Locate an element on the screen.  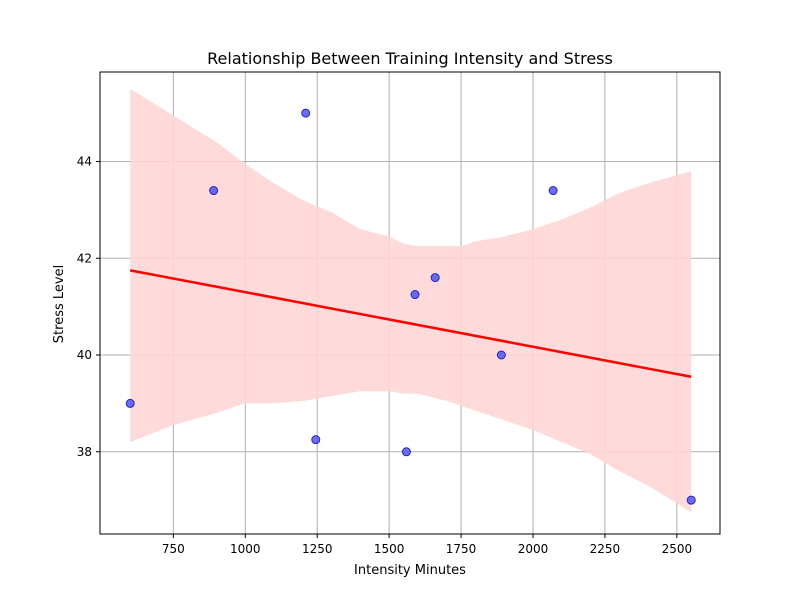
x-tick-label: 2500 is located at coordinates (677, 549).